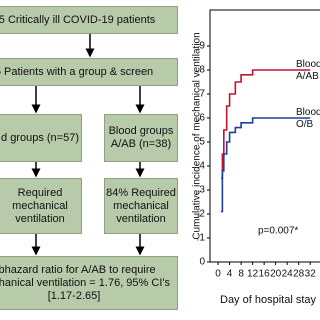 Image resolution: width=320 pixels, height=320 pixels. What do you see at coordinates (218, 274) in the screenshot?
I see `x-tick-label: 0` at bounding box center [218, 274].